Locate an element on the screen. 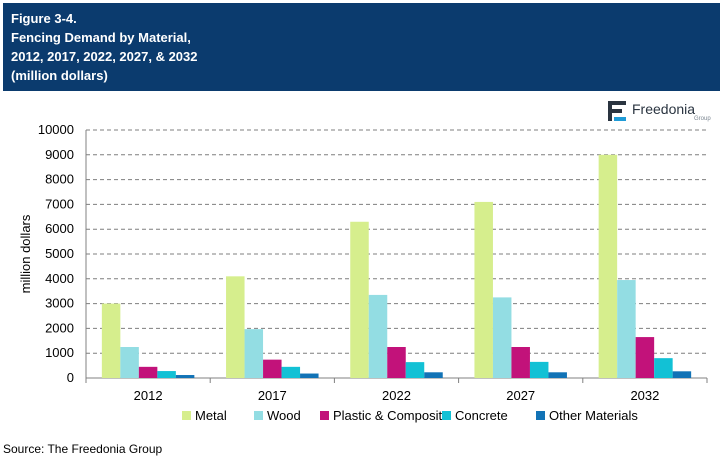  bar-other-materials-2022 is located at coordinates (433, 375).